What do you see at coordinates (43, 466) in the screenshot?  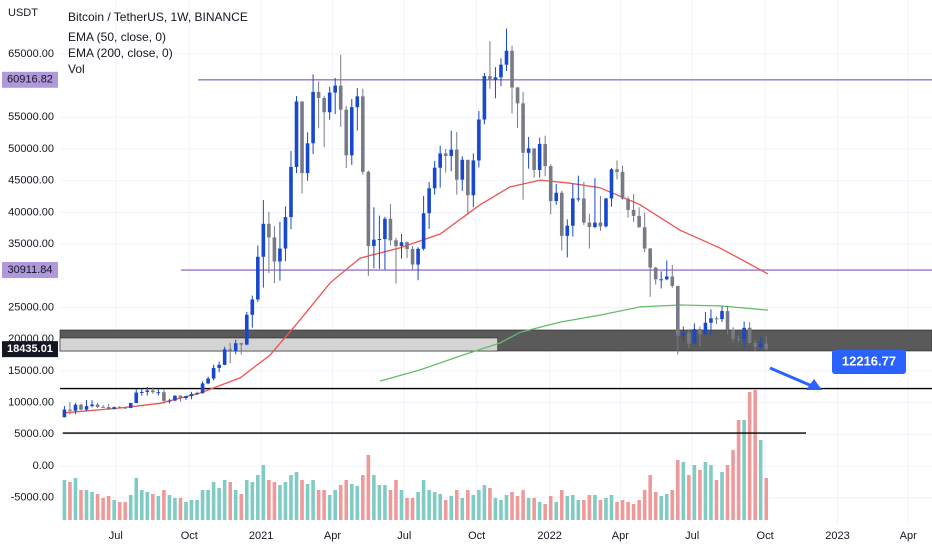 I see `y-tick-label: 0.00` at bounding box center [43, 466].